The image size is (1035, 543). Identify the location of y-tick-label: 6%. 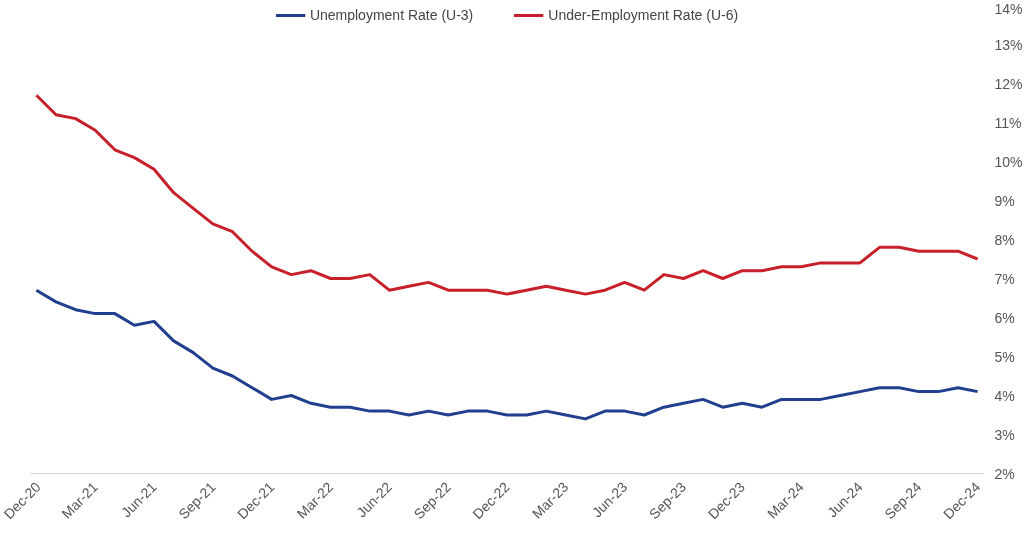
(1004, 317).